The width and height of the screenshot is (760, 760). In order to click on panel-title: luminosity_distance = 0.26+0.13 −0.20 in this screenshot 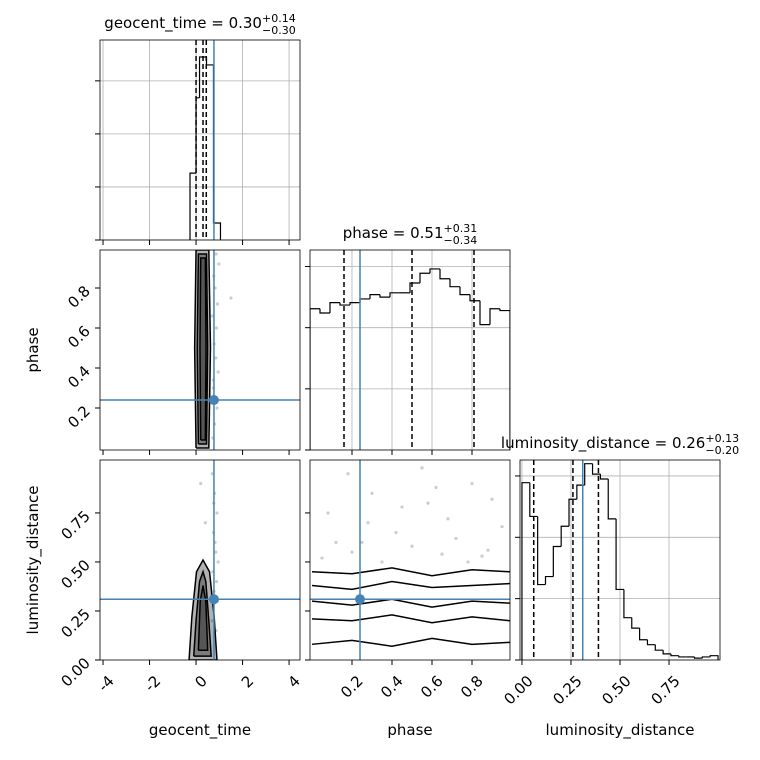, I will do `click(620, 444)`.